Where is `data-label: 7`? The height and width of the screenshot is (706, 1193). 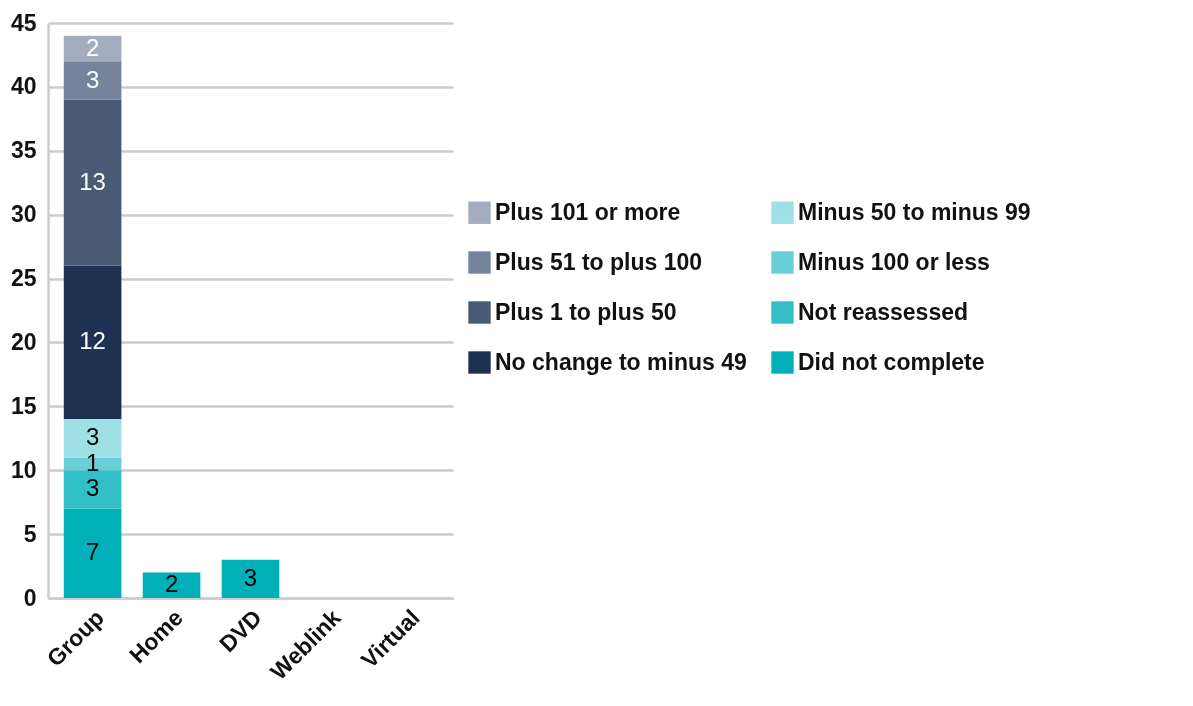
data-label: 7 is located at coordinates (92, 552).